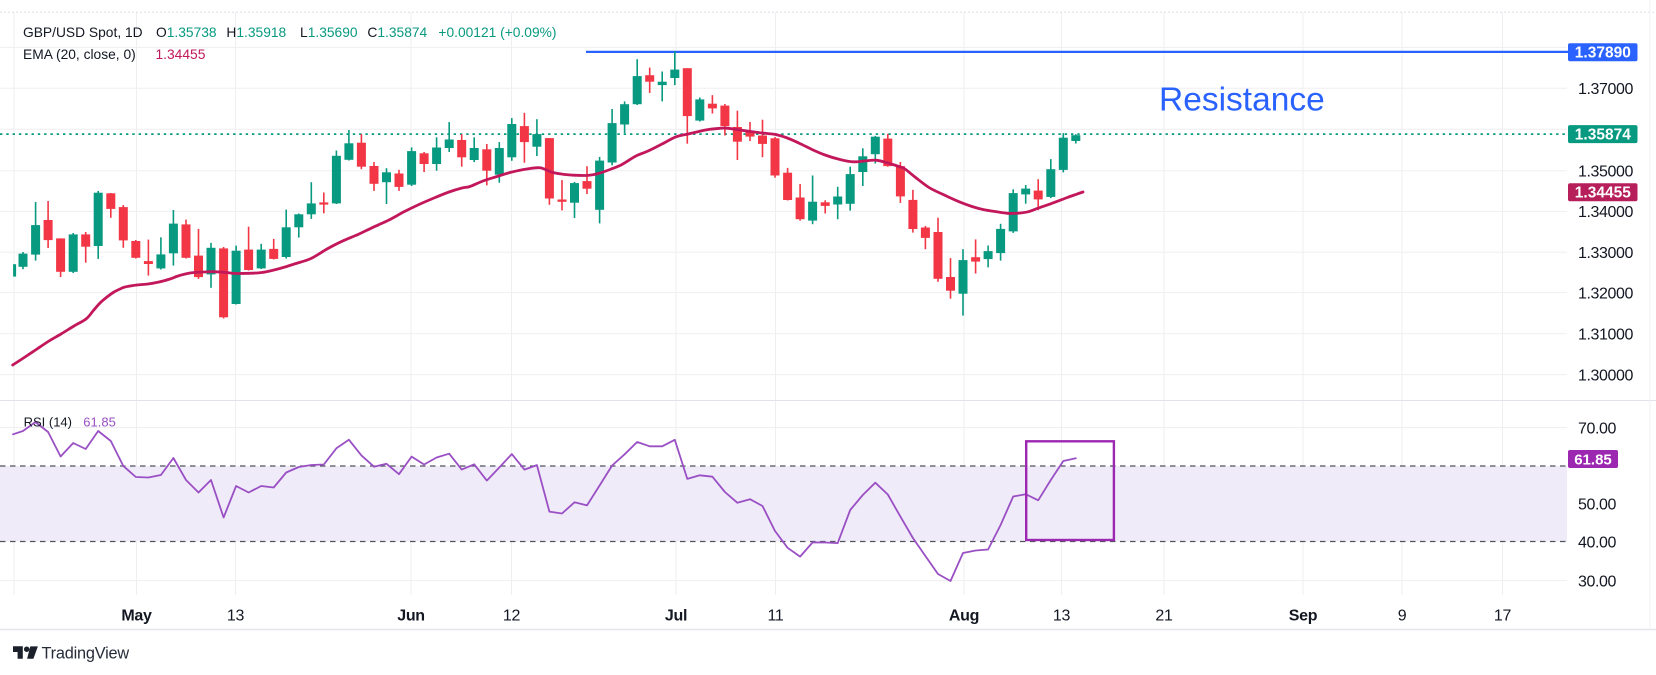 The image size is (1656, 675). Describe the element at coordinates (329, 32) in the screenshot. I see `svg-text: L1.35690` at that location.